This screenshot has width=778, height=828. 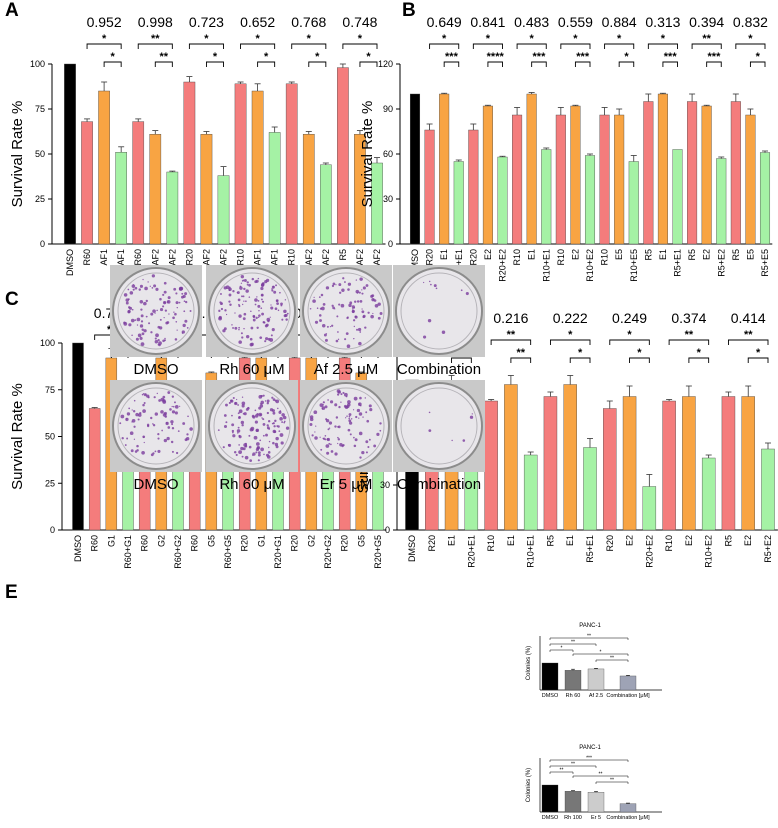 What do you see at coordinates (748, 335) in the screenshot?
I see `significance-stars: **` at bounding box center [748, 335].